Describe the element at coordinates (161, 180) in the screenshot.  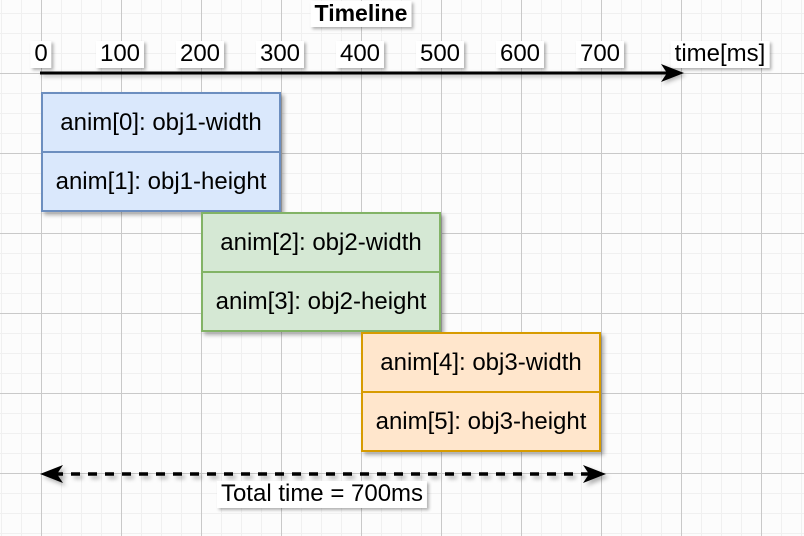
I see `anim-bar-obj1-height: anim[1]: obj1-height` at that location.